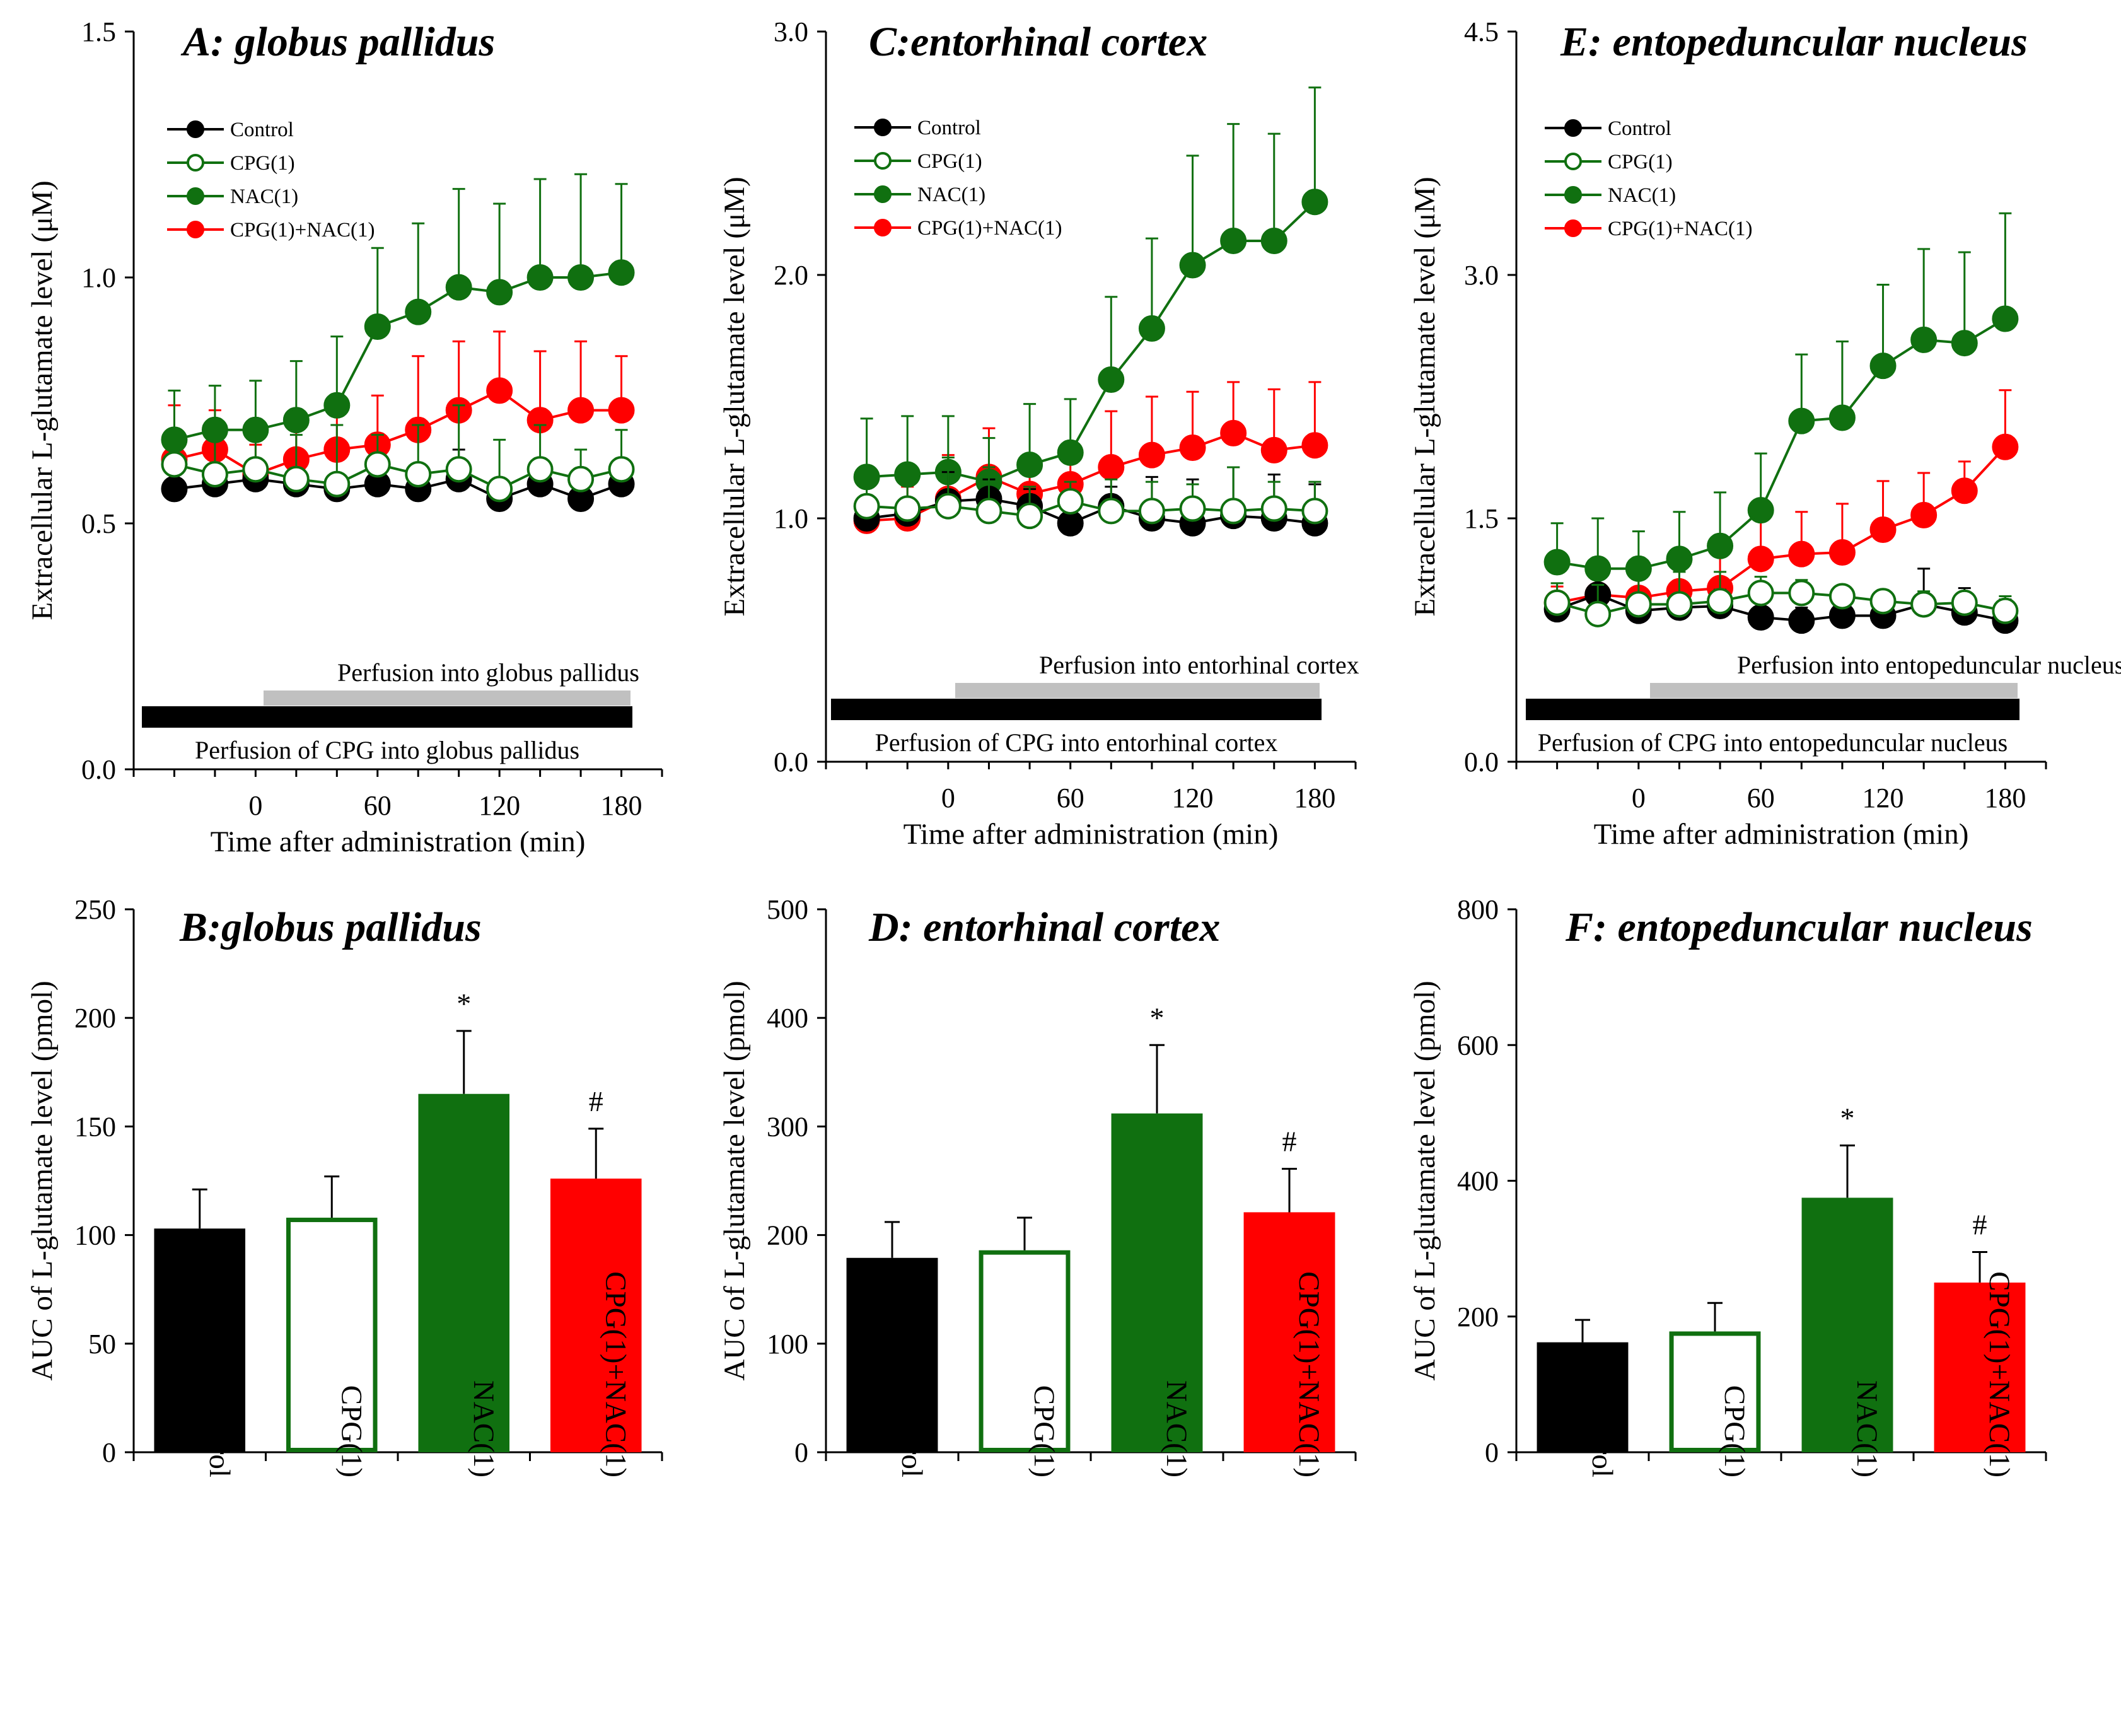 The image size is (2121, 1736). I want to click on x-tick-label: 180, so click(2005, 798).